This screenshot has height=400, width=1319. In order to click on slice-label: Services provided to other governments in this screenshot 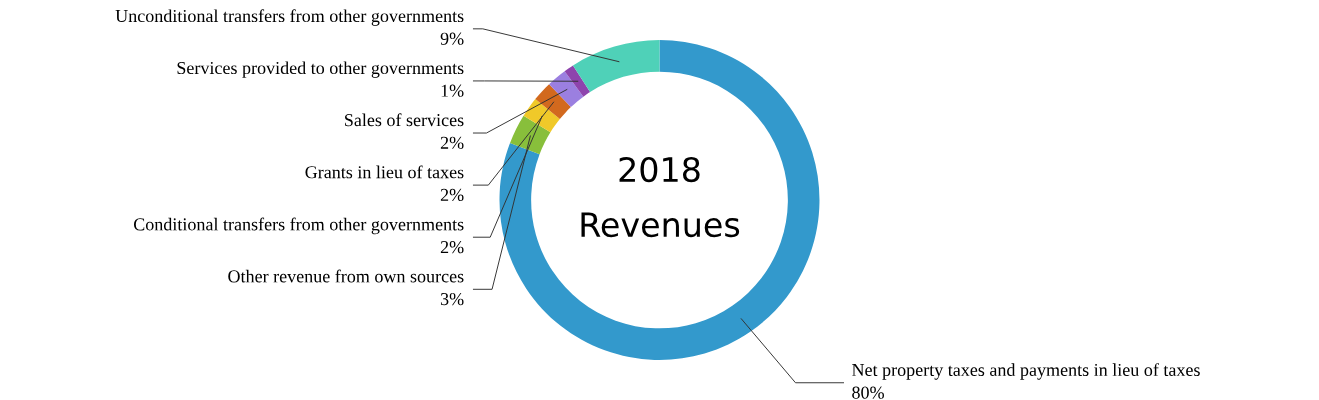, I will do `click(320, 69)`.